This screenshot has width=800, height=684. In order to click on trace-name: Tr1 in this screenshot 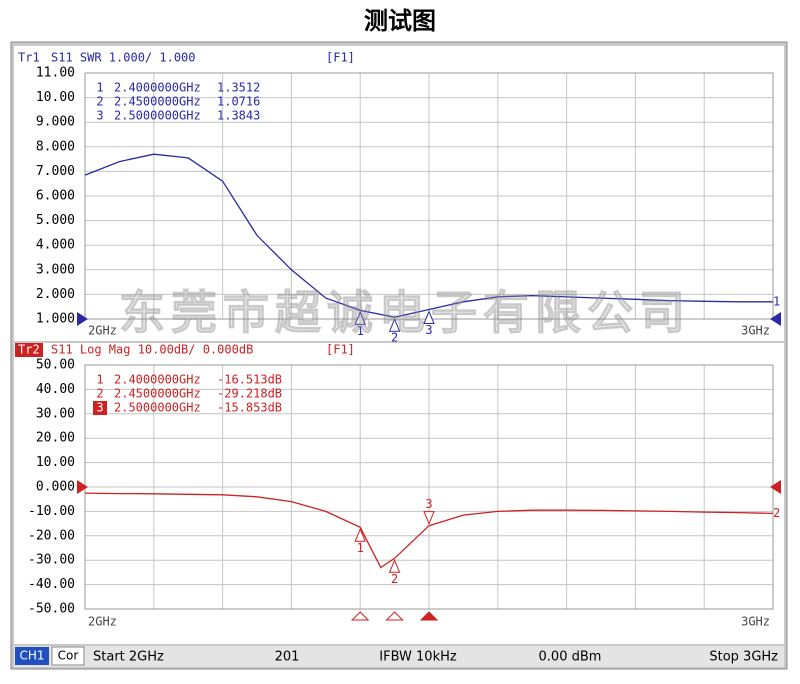, I will do `click(29, 58)`.